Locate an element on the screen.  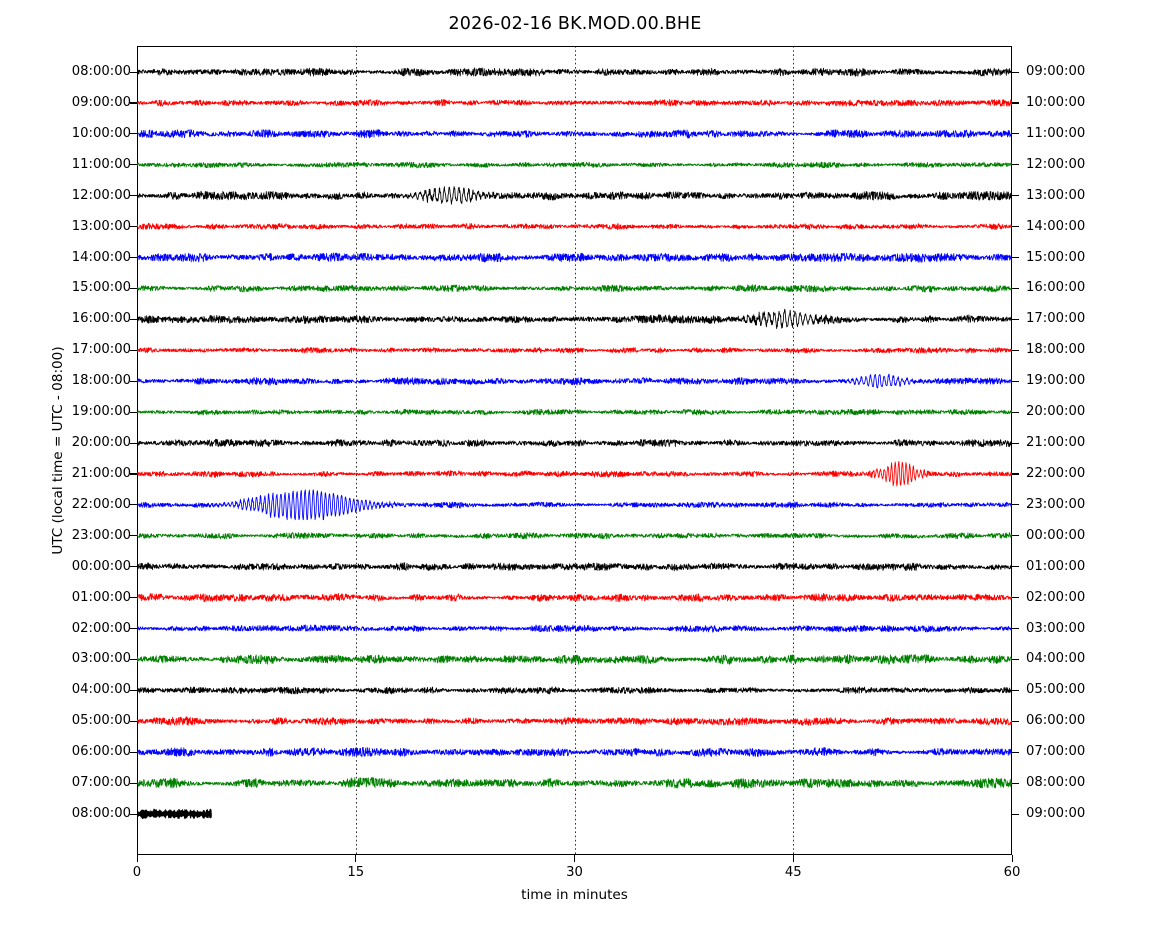
y-tick-label-right: 01:00:00 is located at coordinates (1056, 566).